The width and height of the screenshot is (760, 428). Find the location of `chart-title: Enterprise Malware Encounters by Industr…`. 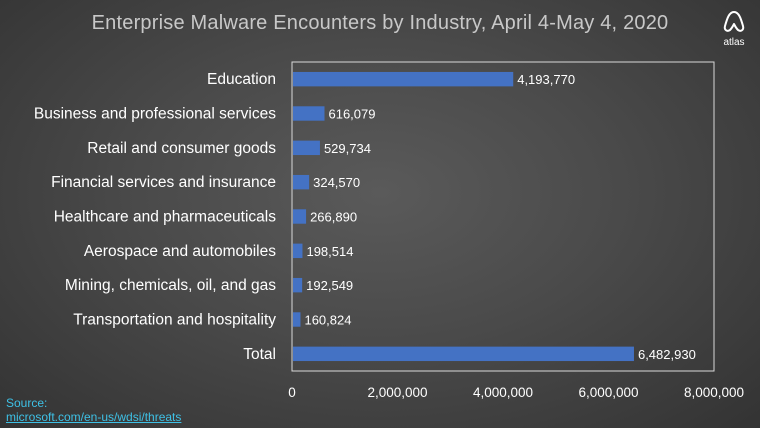

chart-title: Enterprise Malware Encounters by Industr… is located at coordinates (380, 23).